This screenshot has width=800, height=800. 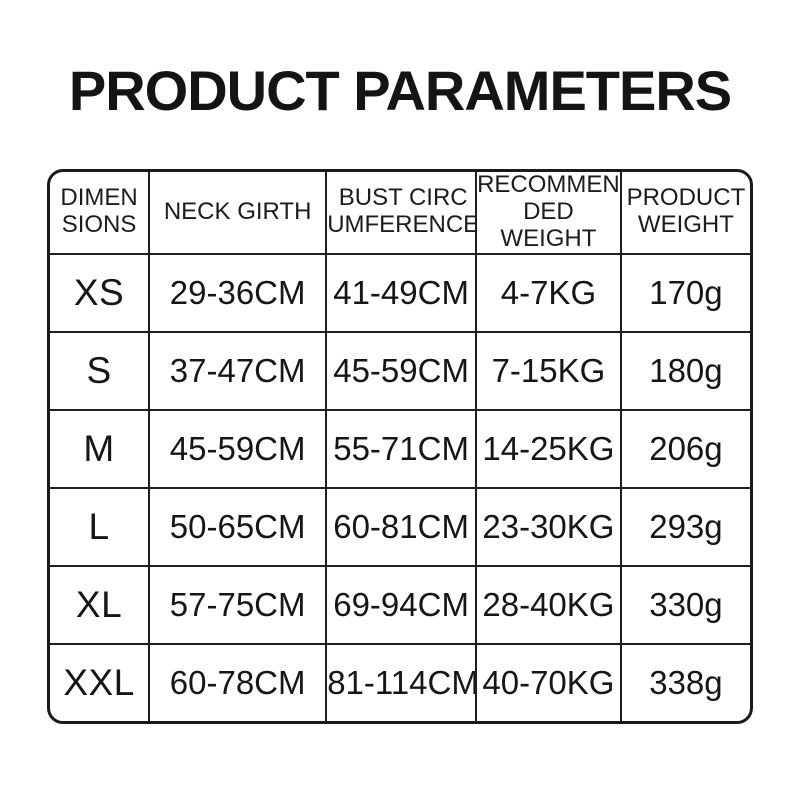 I want to click on header-neck-girth-text: NECK GIRTH, so click(x=237, y=211).